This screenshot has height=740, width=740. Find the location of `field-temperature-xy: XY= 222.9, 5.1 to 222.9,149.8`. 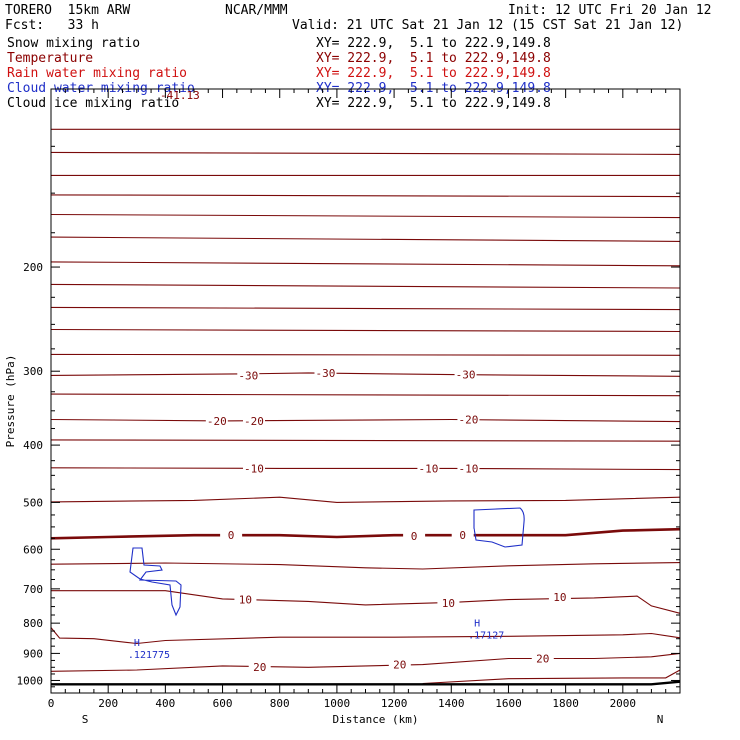

field-temperature-xy: XY= 222.9, 5.1 to 222.9,149.8 is located at coordinates (433, 58).